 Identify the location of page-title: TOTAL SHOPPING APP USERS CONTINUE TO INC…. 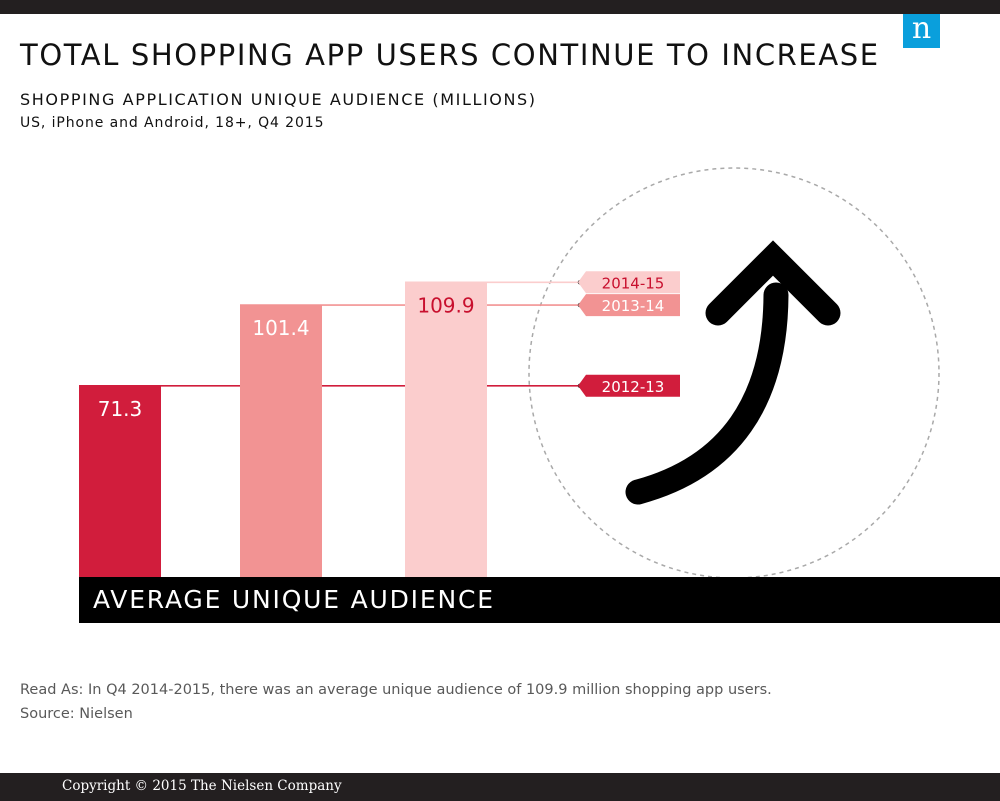
(450, 55).